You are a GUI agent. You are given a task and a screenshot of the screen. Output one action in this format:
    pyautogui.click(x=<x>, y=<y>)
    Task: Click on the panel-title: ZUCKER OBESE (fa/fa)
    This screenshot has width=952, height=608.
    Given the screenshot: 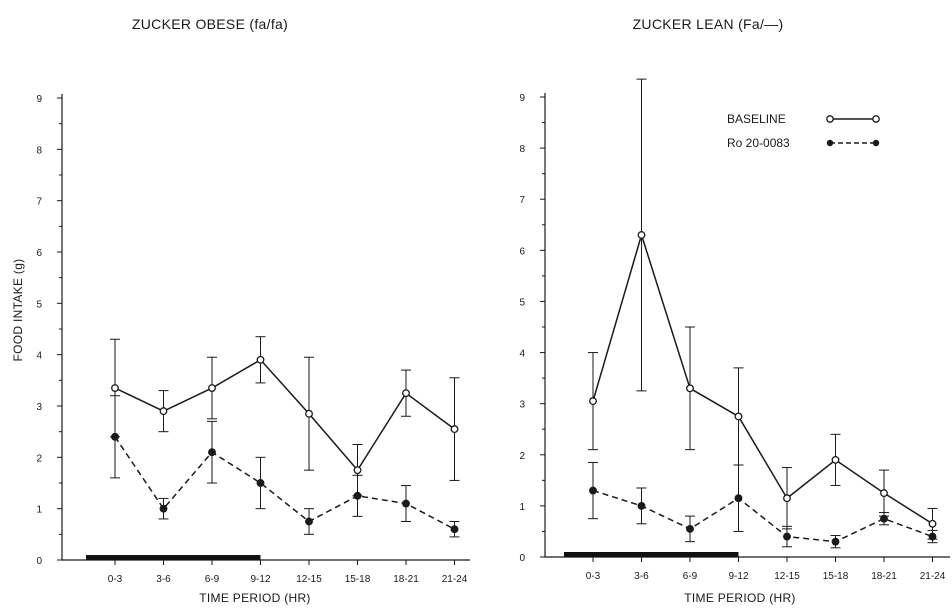 What is the action you would take?
    pyautogui.click(x=210, y=24)
    